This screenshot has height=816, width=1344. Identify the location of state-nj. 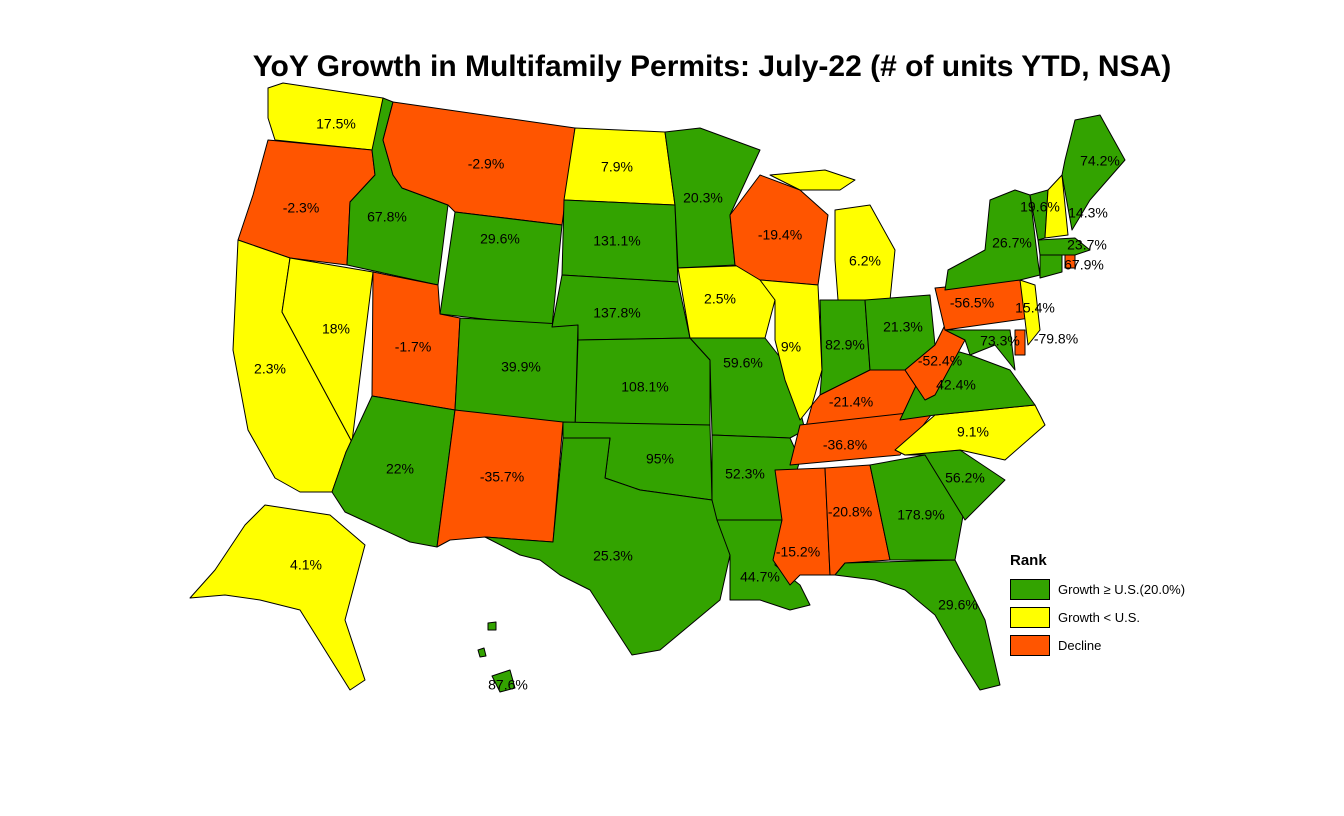
(1030, 312).